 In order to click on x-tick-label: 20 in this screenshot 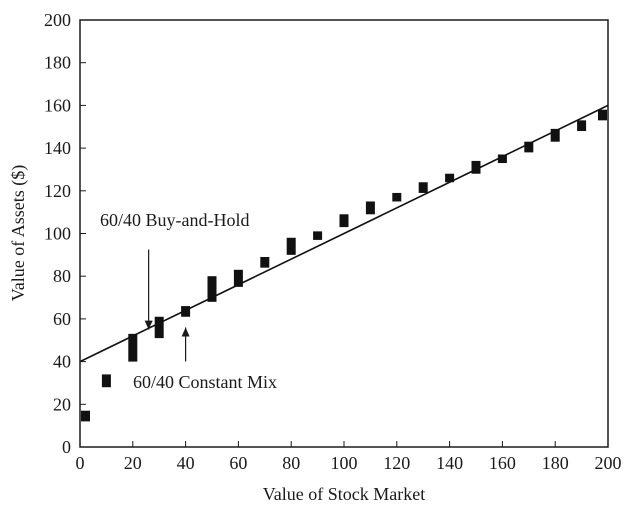, I will do `click(133, 463)`.